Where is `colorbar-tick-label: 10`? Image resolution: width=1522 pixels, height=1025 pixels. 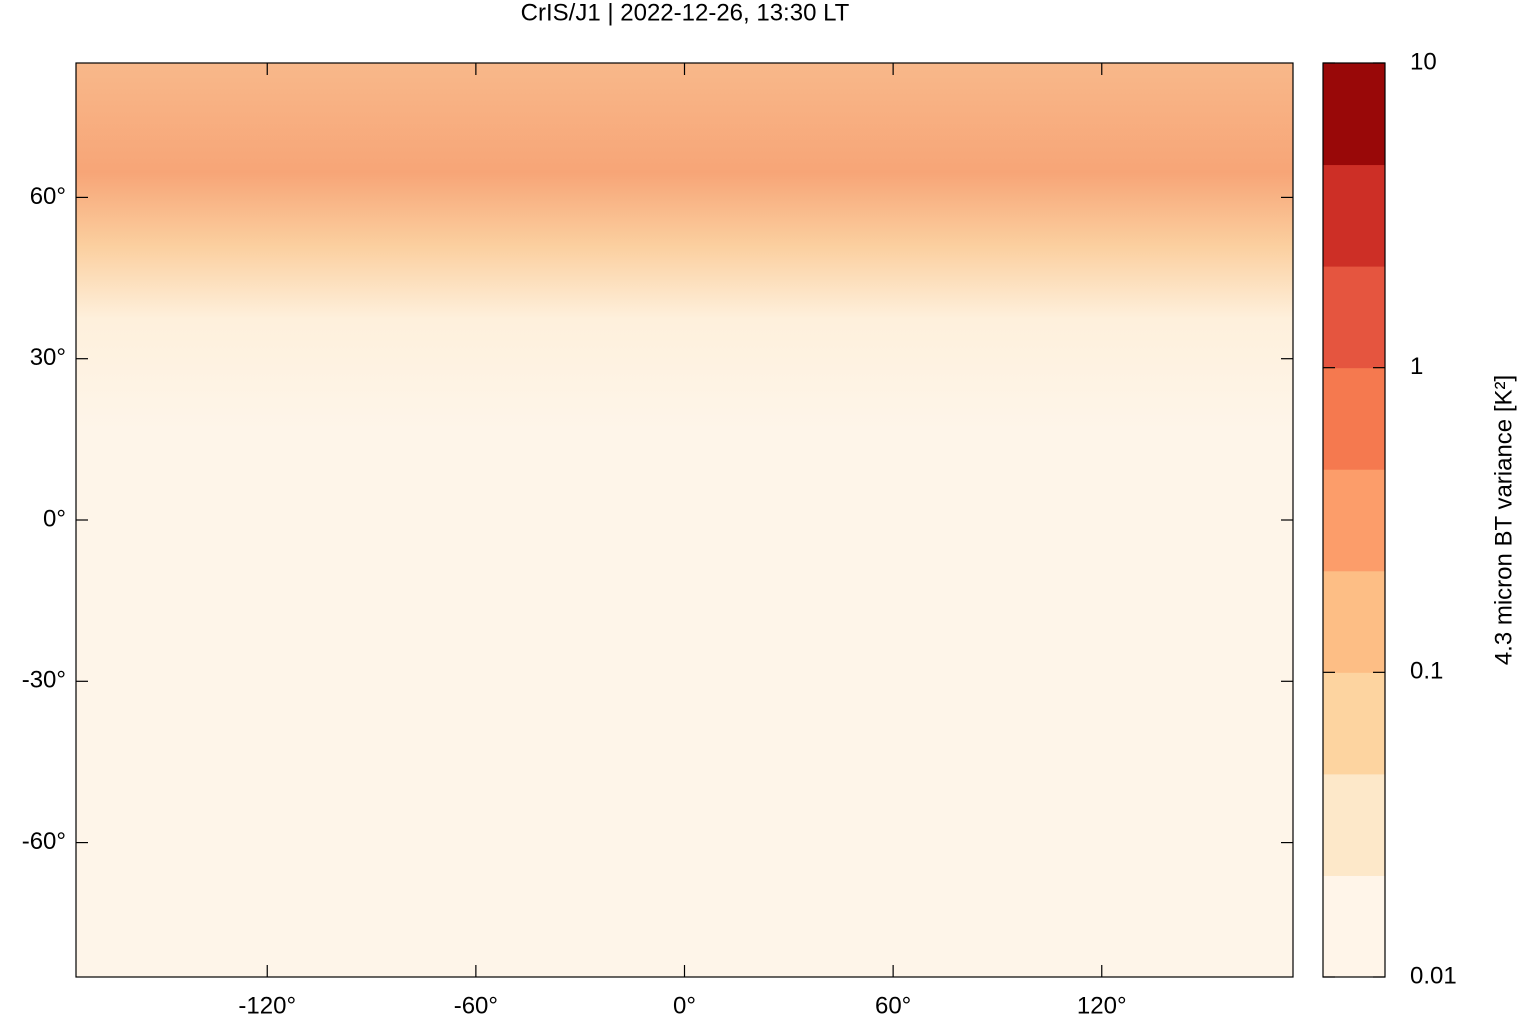
colorbar-tick-label: 10 is located at coordinates (1423, 61).